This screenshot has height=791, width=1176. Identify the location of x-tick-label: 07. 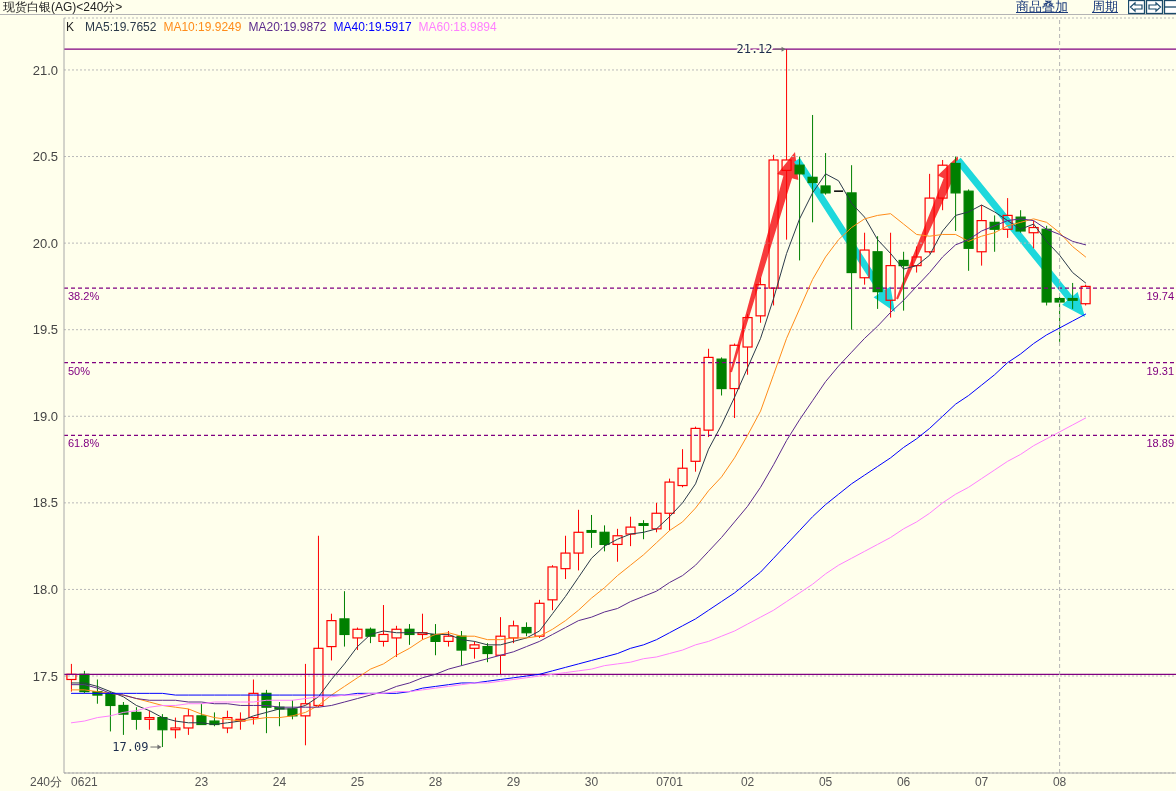
(981, 781).